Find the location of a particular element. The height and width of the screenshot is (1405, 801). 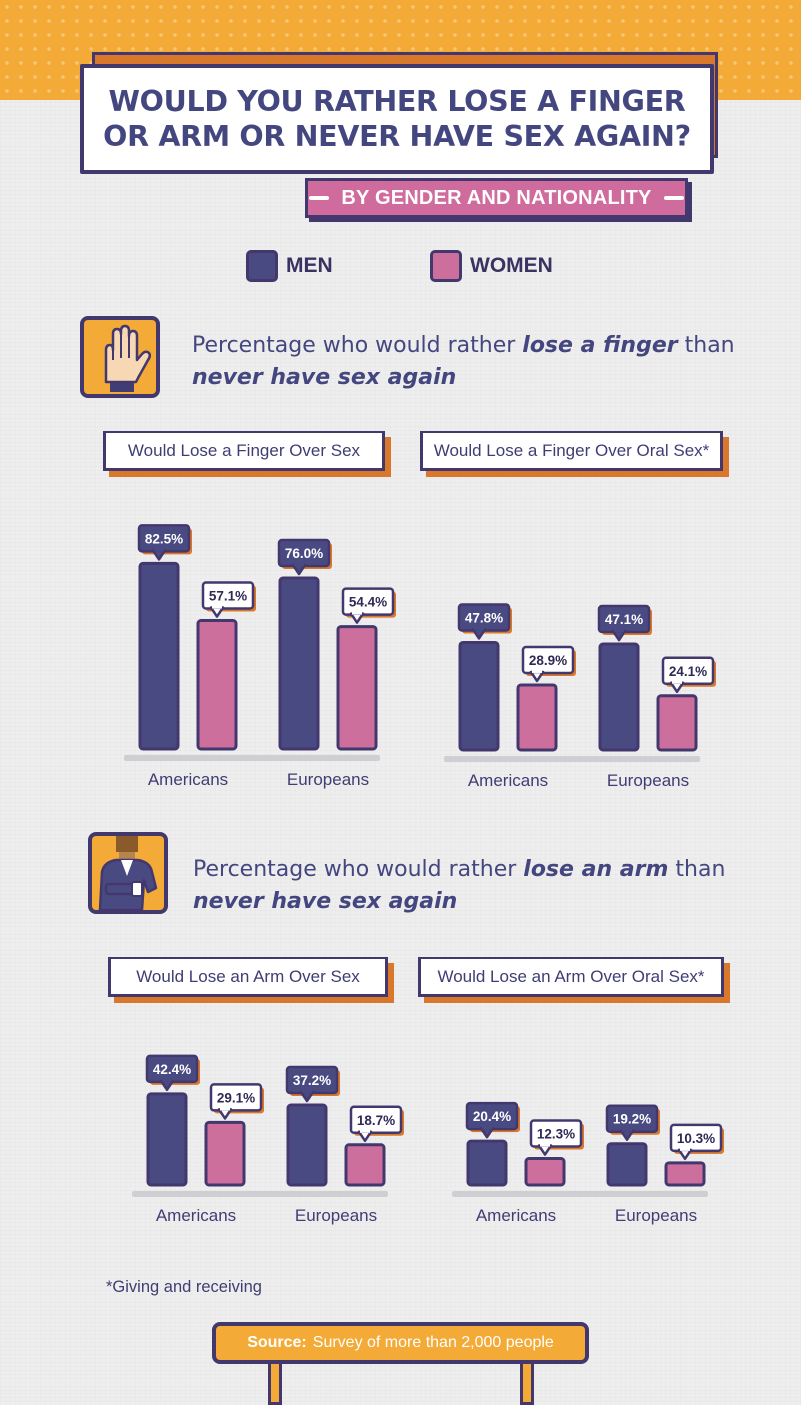

data-label: 82.5% is located at coordinates (164, 538).